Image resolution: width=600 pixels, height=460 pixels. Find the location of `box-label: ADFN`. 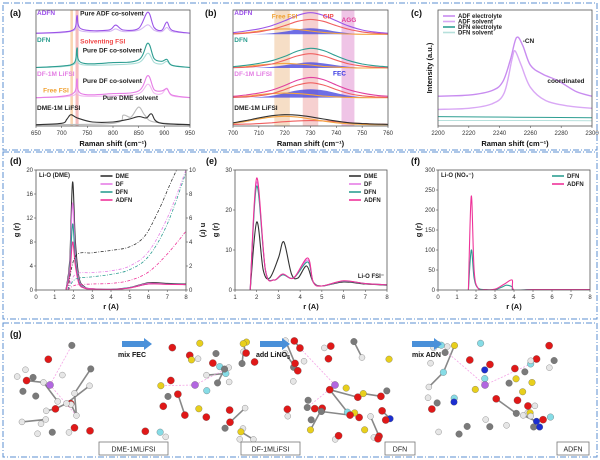

box-label: ADFN is located at coordinates (572, 450).